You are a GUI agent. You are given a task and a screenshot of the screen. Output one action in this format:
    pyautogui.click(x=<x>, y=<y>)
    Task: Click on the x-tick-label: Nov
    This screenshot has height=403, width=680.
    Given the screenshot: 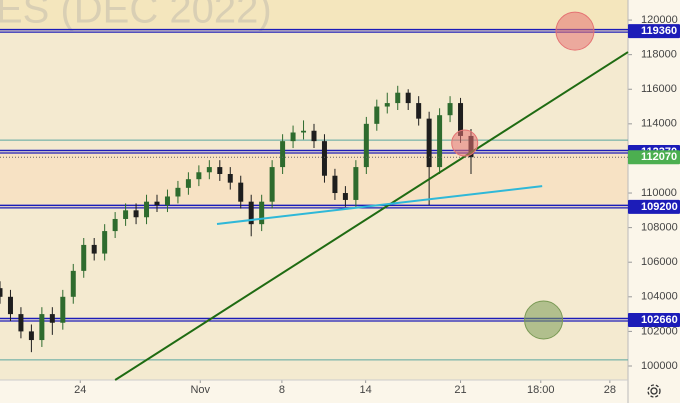 What is the action you would take?
    pyautogui.click(x=200, y=390)
    